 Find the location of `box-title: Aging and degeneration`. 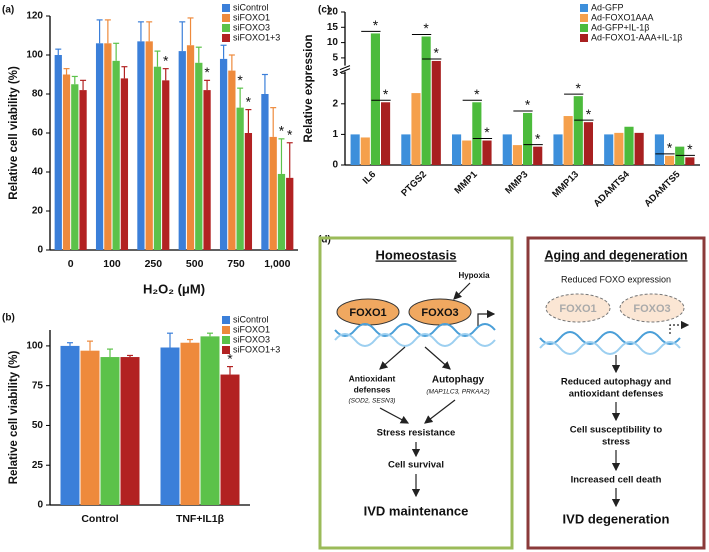

box-title: Aging and degeneration is located at coordinates (615, 255).